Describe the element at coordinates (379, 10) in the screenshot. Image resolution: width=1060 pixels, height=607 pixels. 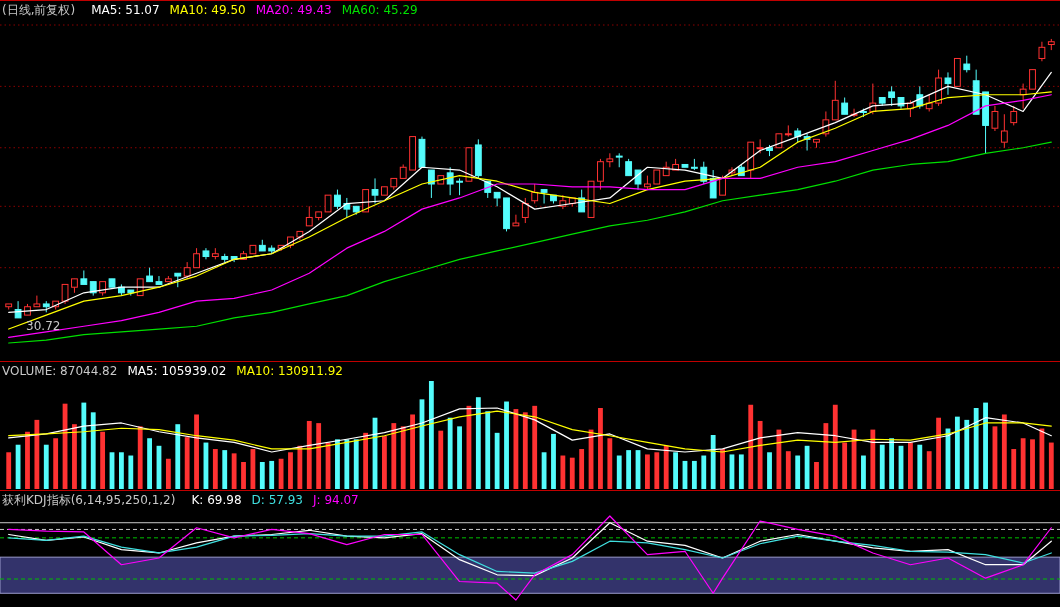
I see `text: MA60: 45.29` at that location.